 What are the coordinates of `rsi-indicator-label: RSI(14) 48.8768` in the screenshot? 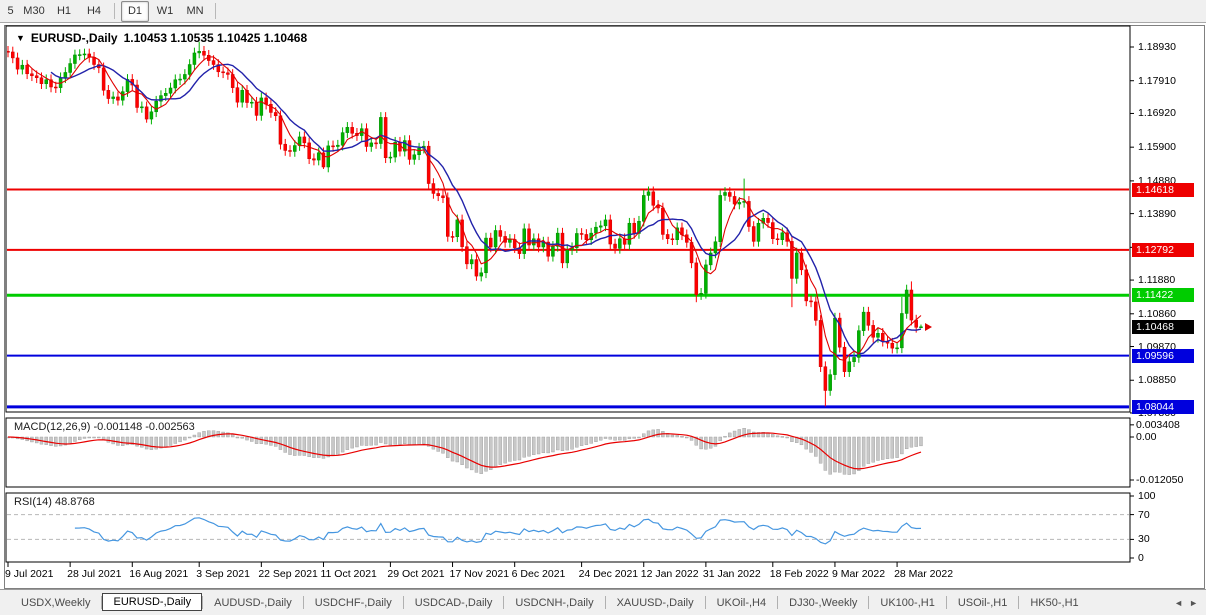 It's located at (54, 502).